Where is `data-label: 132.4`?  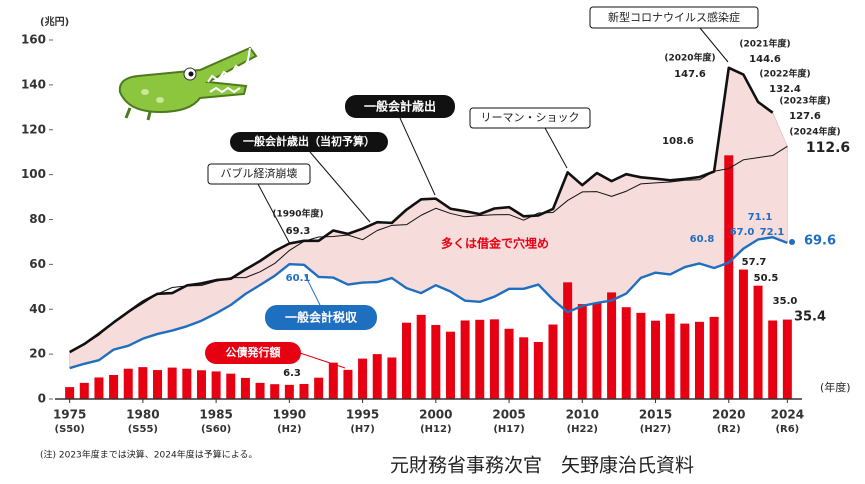
data-label: 132.4 is located at coordinates (785, 89).